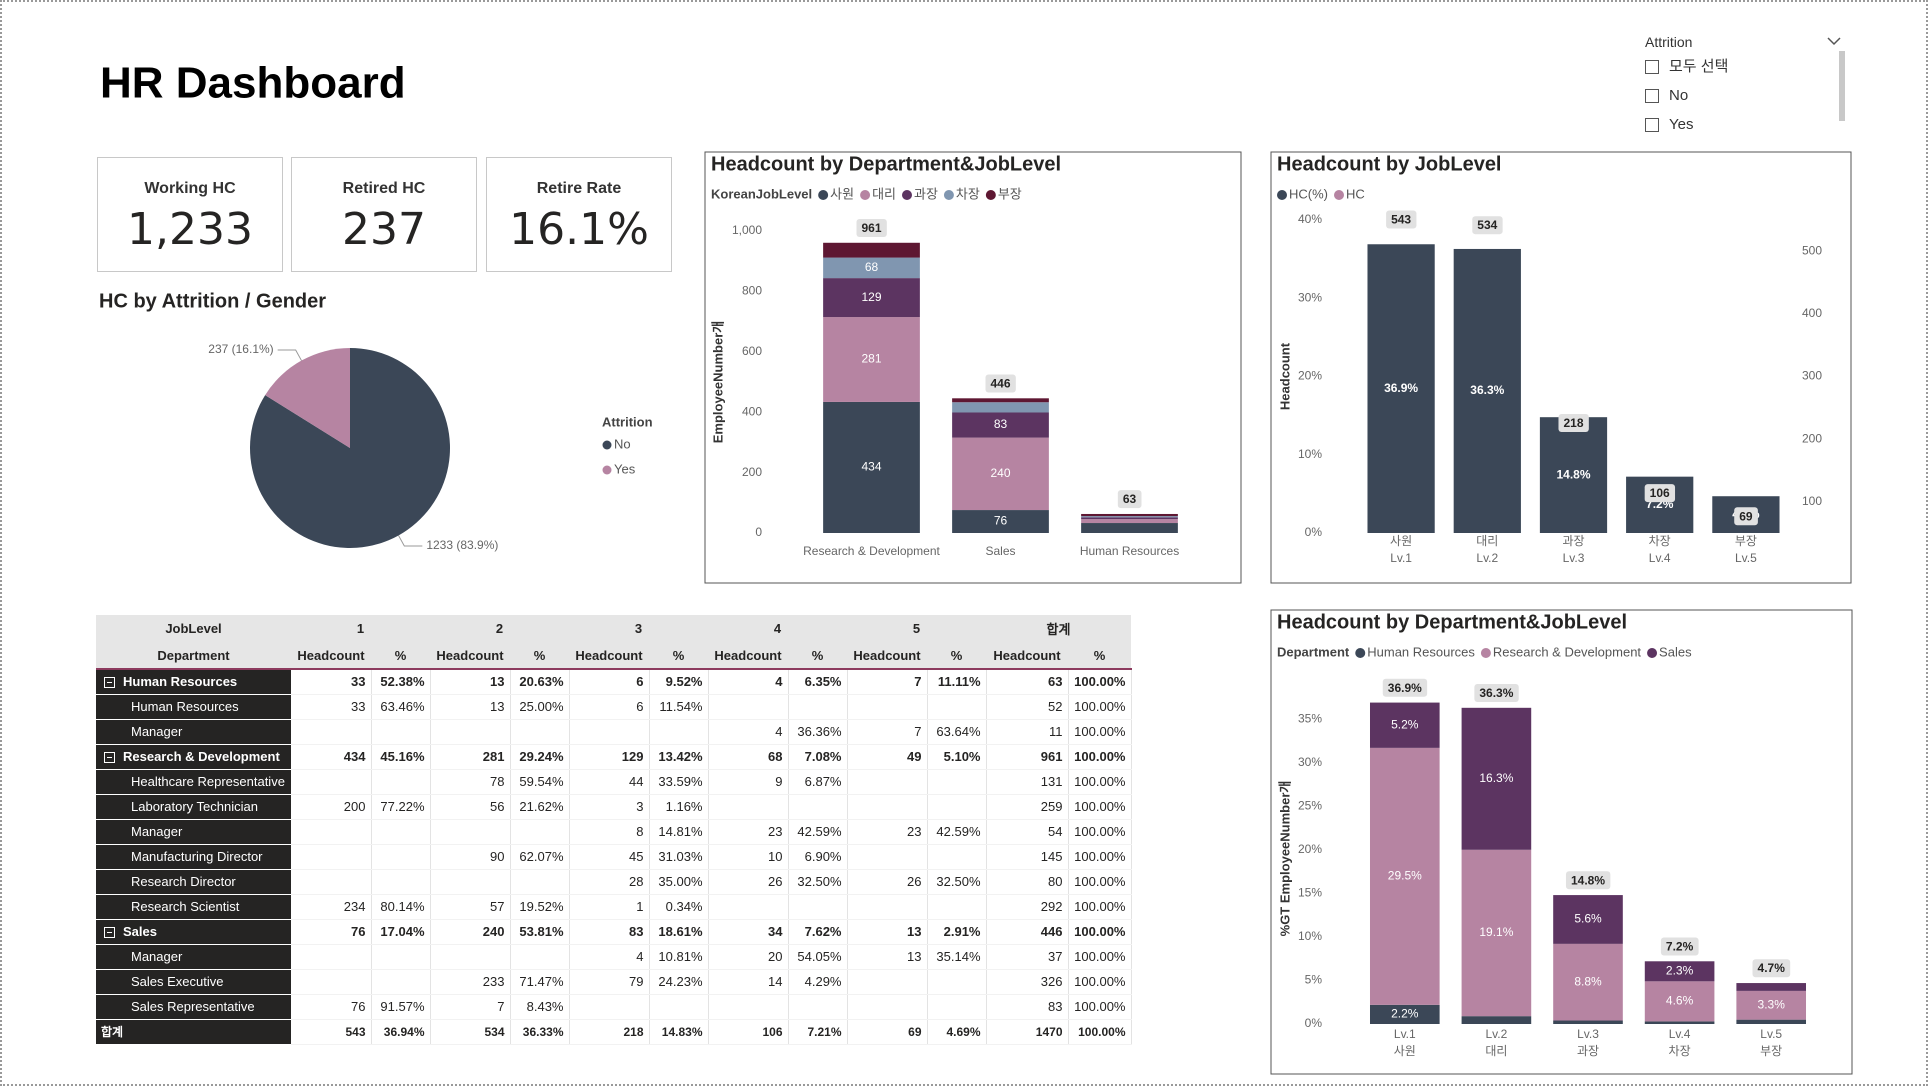 The image size is (1928, 1086). What do you see at coordinates (1772, 1004) in the screenshot?
I see `data-label: 3.3%` at bounding box center [1772, 1004].